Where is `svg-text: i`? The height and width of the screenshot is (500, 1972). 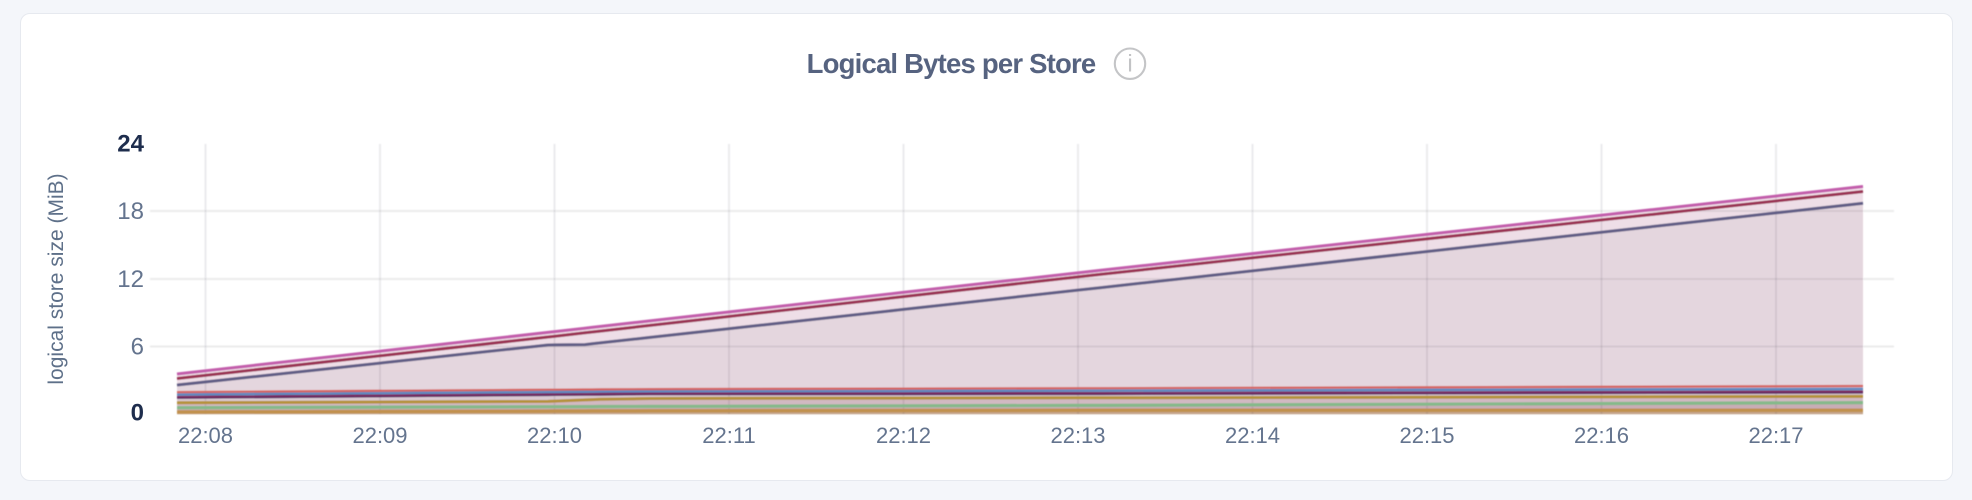
svg-text: i is located at coordinates (1129, 64).